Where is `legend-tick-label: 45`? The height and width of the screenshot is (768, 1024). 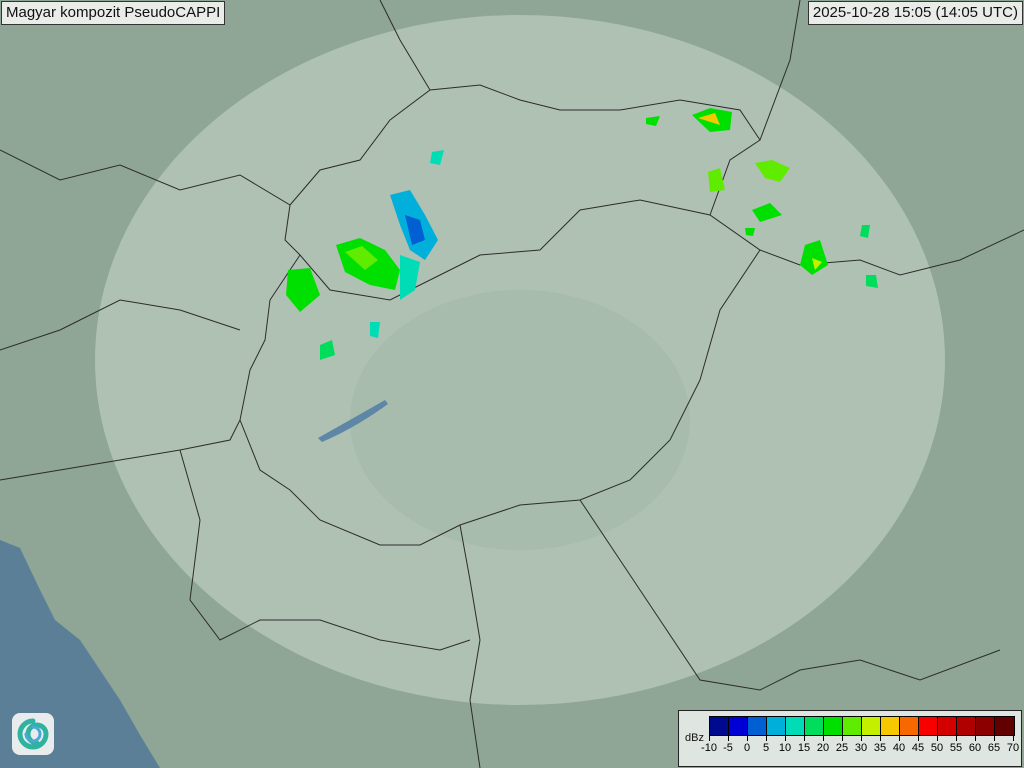
legend-tick-label: 45 is located at coordinates (918, 748).